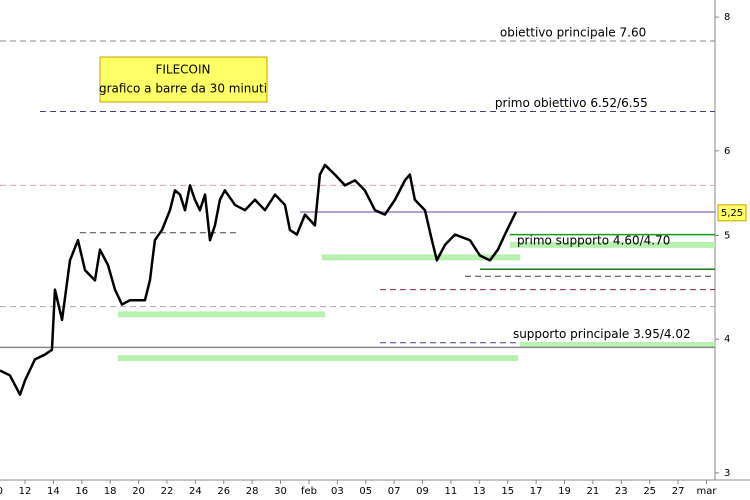 Image resolution: width=750 pixels, height=500 pixels. What do you see at coordinates (451, 491) in the screenshot?
I see `x-tick-label: 11` at bounding box center [451, 491].